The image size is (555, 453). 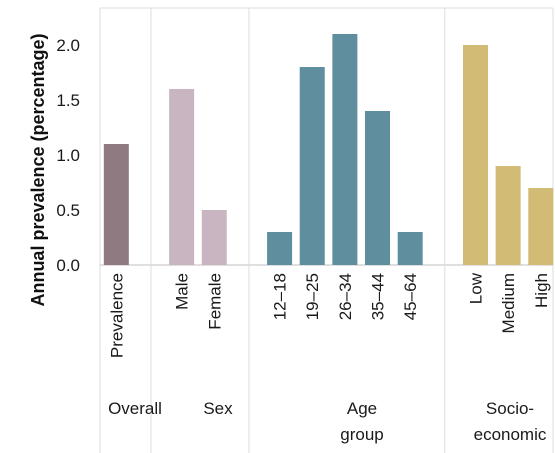 What do you see at coordinates (361, 434) in the screenshot?
I see `group-label: group` at bounding box center [361, 434].